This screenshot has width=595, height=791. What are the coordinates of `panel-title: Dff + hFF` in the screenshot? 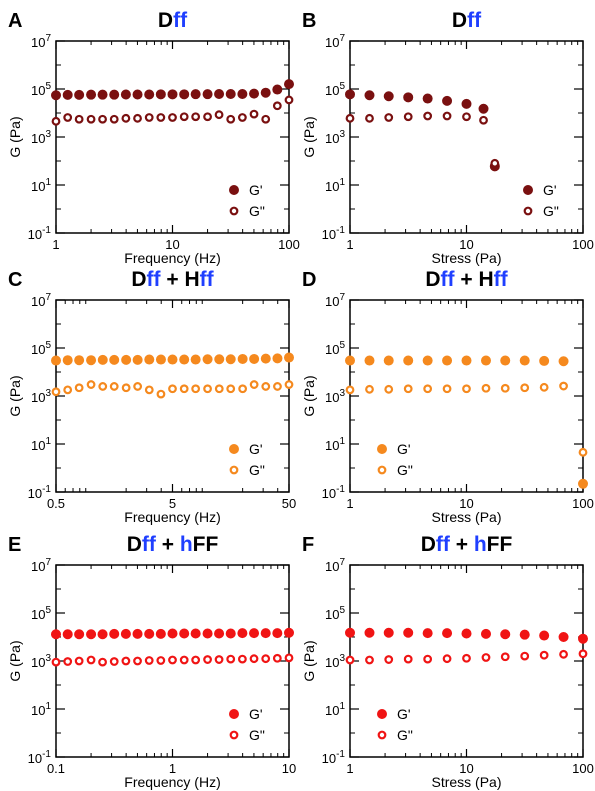 It's located at (467, 544).